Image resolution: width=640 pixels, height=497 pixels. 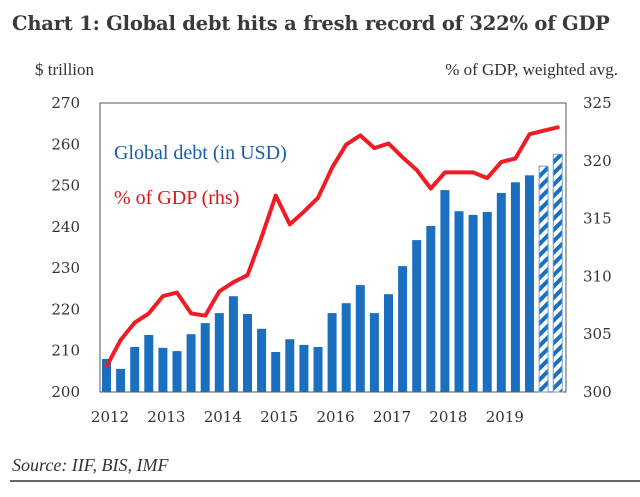 I want to click on x-axis-tick-label: 2015, so click(x=279, y=417).